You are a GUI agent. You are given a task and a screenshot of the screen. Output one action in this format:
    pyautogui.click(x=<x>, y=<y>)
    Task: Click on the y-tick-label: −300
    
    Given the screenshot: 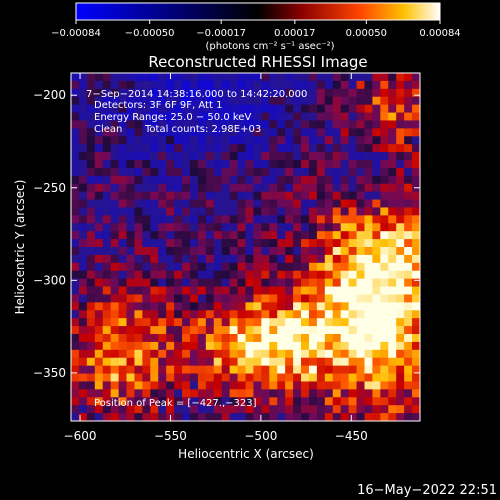 What is the action you would take?
    pyautogui.click(x=49, y=280)
    